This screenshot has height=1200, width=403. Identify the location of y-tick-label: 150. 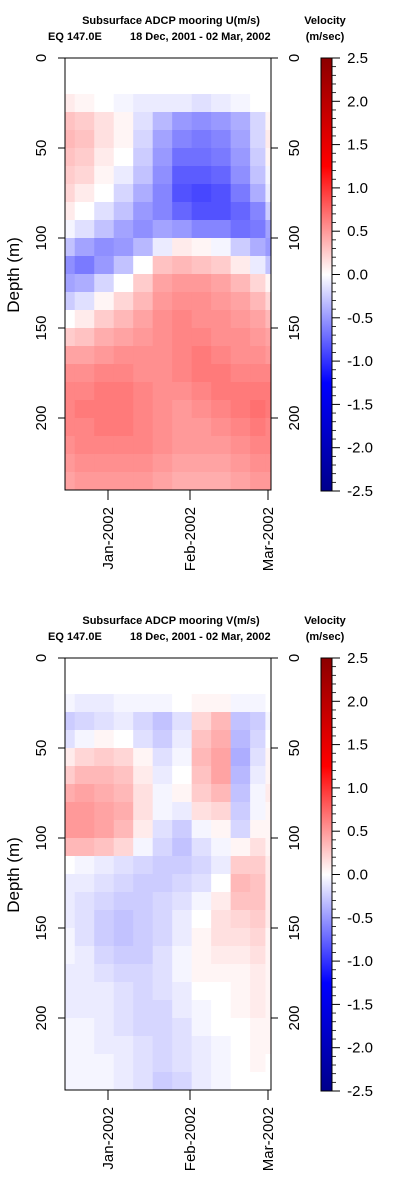
(41, 327).